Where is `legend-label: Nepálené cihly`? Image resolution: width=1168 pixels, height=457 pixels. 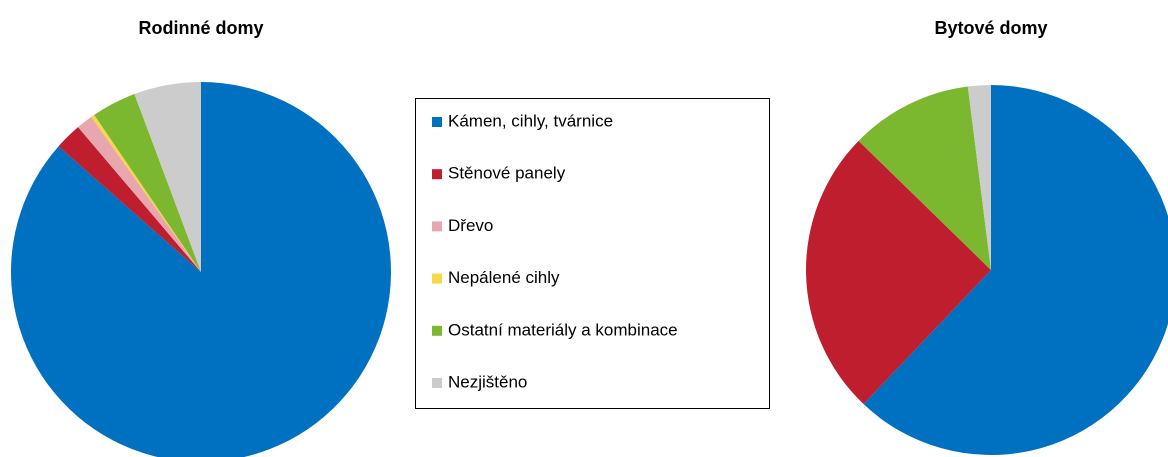
legend-label: Nepálené cihly is located at coordinates (504, 277).